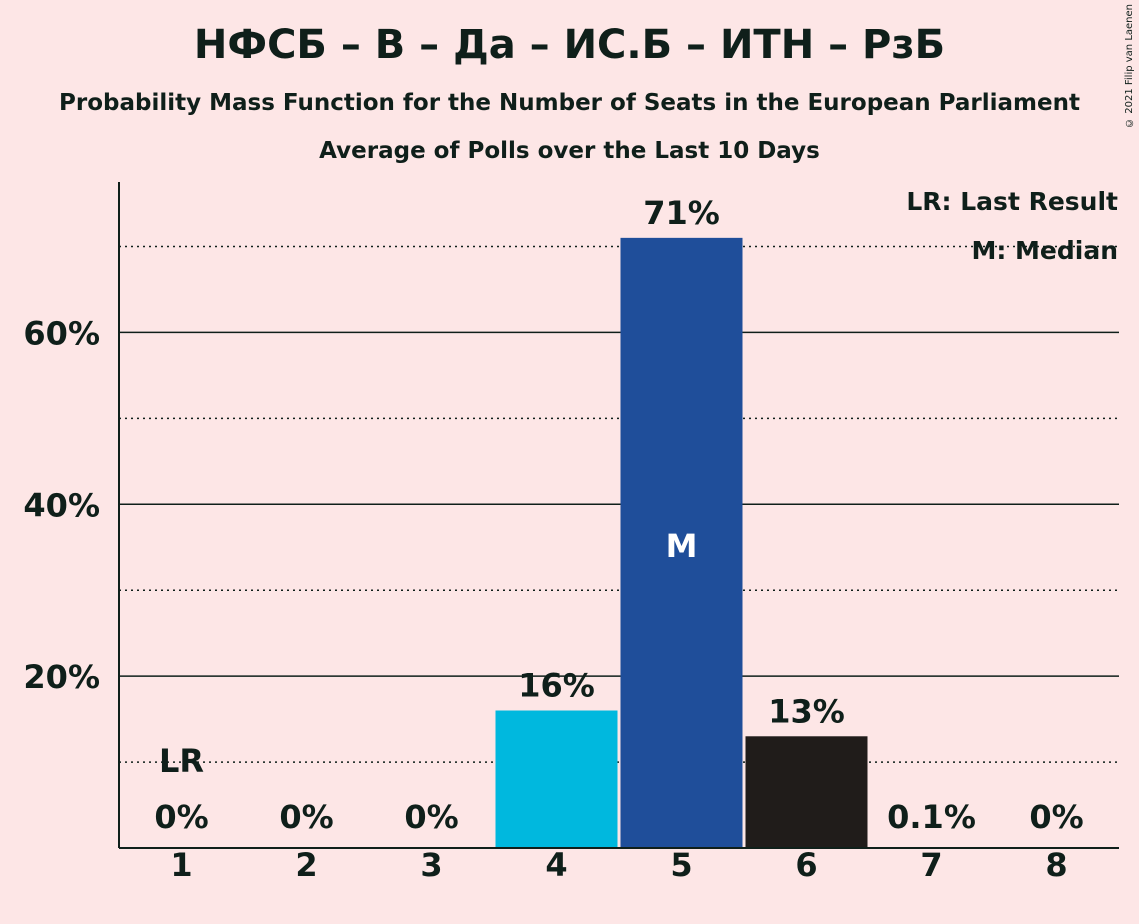 The width and height of the screenshot is (1139, 924). What do you see at coordinates (1012, 201) in the screenshot?
I see `legend-last-result: LR: Last Result` at bounding box center [1012, 201].